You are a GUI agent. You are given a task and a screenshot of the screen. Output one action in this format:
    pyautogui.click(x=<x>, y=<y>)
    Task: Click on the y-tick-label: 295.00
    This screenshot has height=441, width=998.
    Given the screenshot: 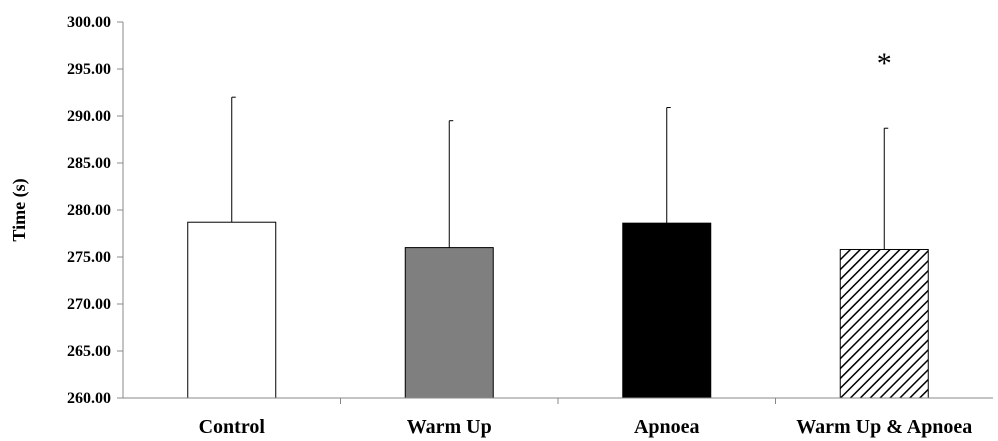 What is the action you would take?
    pyautogui.click(x=89, y=69)
    